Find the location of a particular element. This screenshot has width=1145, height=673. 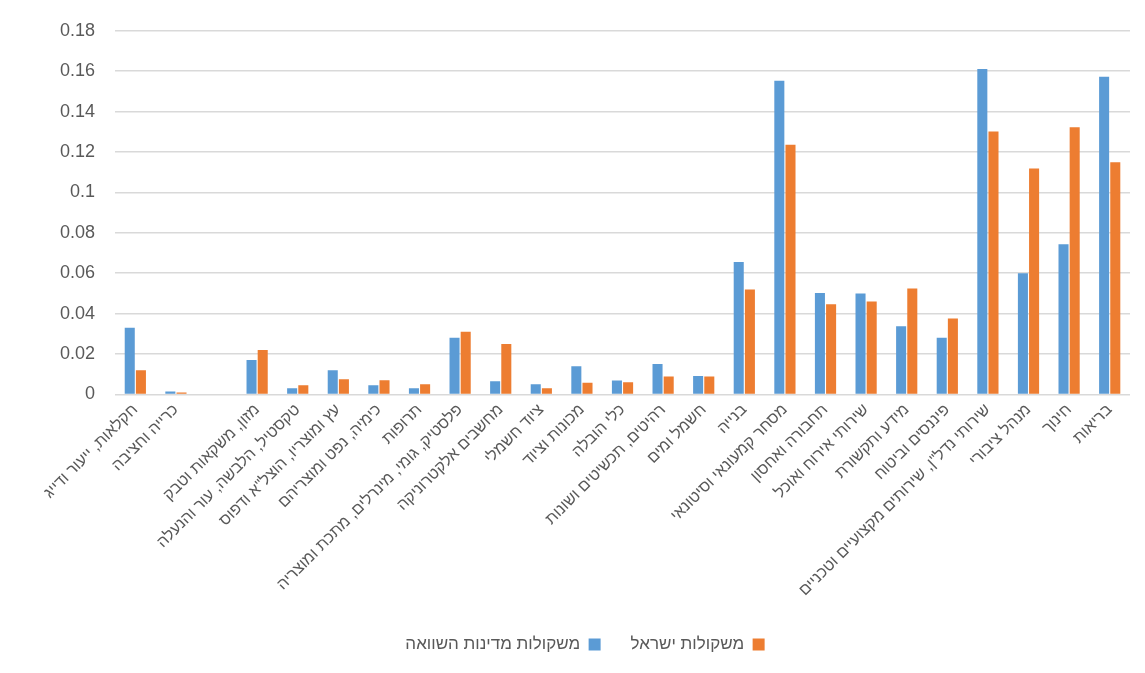

y-tick-label: 0.06 is located at coordinates (77, 272).